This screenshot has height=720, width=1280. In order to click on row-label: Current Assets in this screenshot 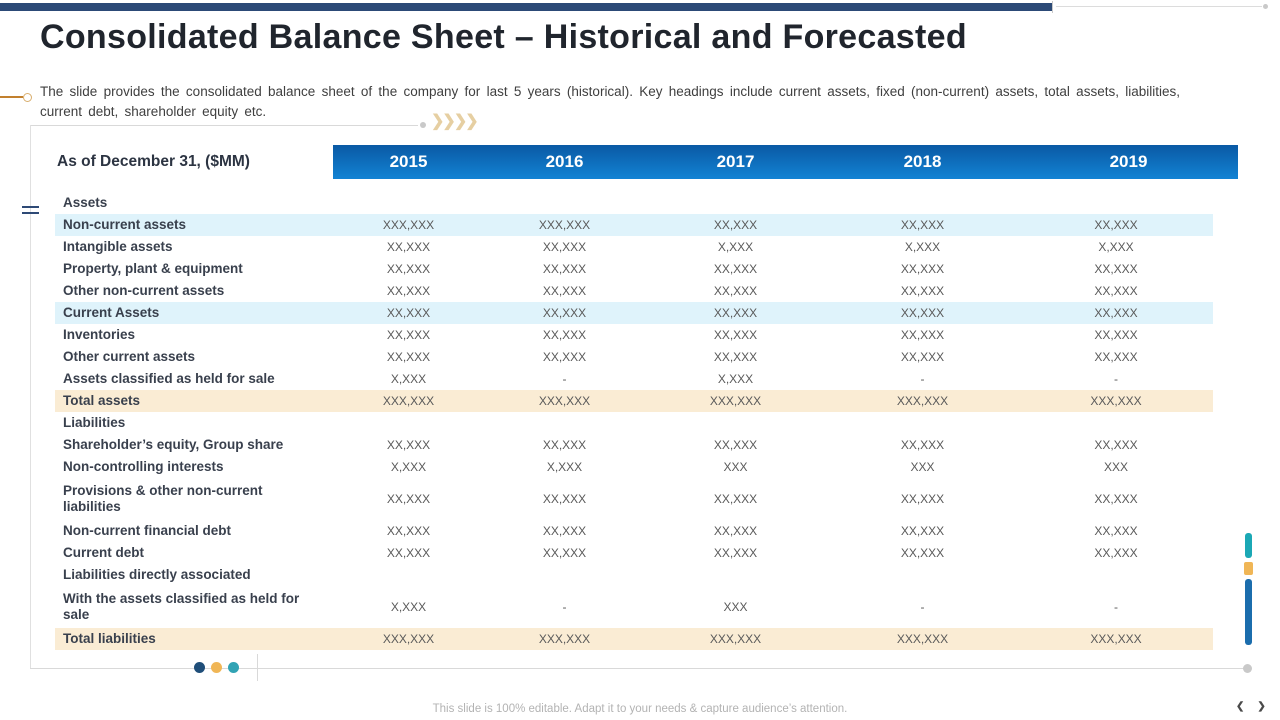, I will do `click(111, 313)`.